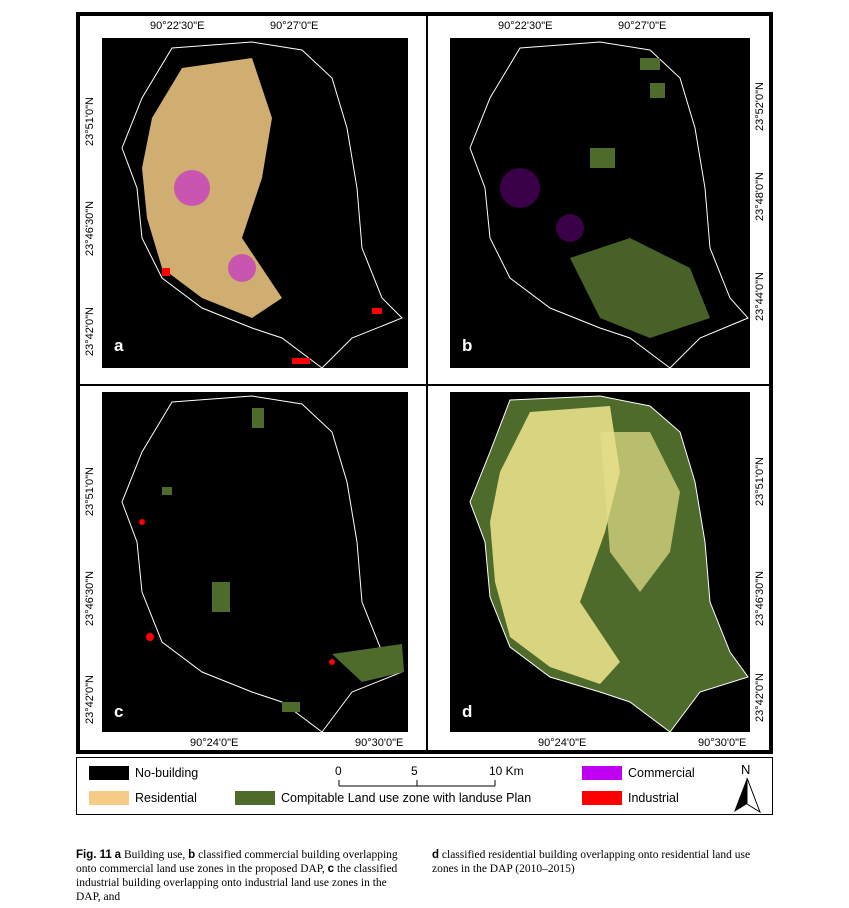  Describe the element at coordinates (109, 773) in the screenshot. I see `no-building-swatch` at that location.